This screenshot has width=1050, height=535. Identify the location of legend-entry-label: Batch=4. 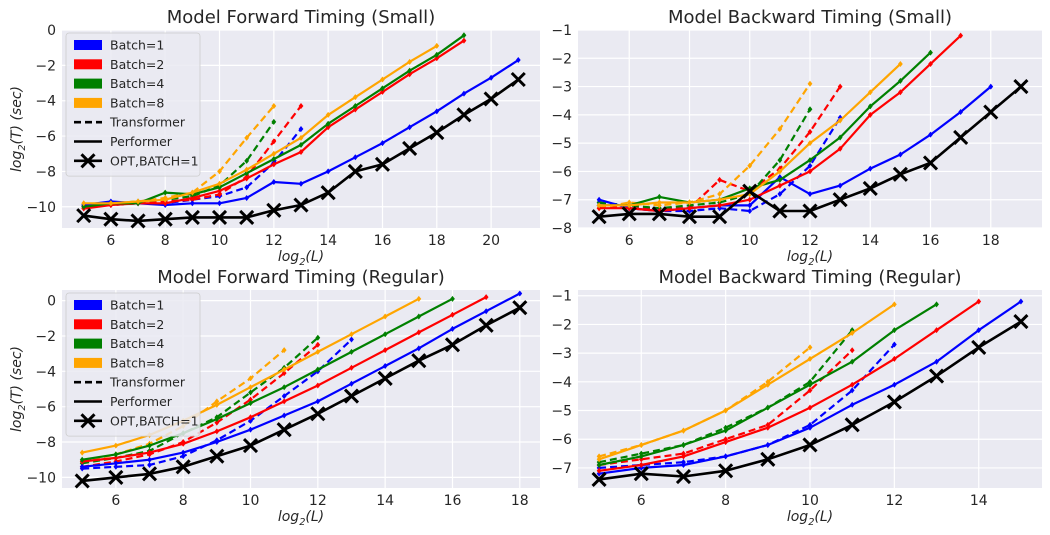
(137, 343).